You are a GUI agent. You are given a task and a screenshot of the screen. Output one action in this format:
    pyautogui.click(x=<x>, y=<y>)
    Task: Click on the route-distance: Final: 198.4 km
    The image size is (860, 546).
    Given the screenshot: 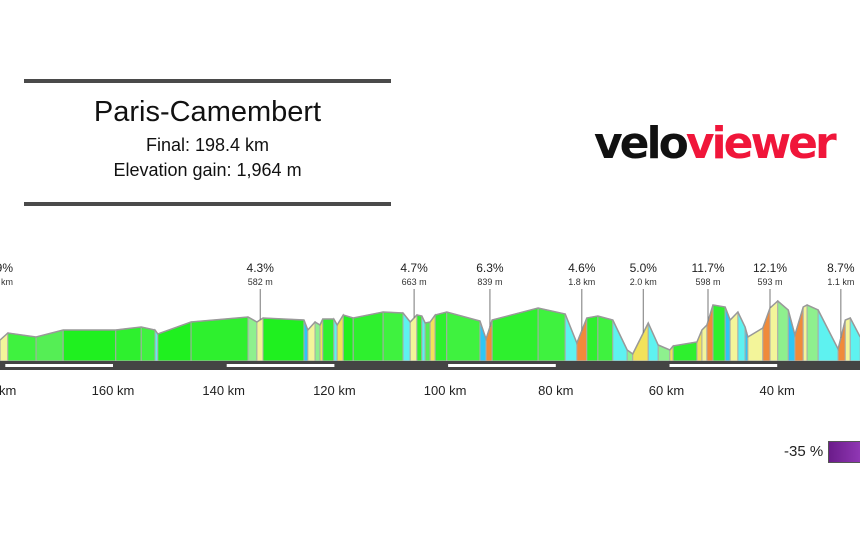 What is the action you would take?
    pyautogui.click(x=207, y=145)
    